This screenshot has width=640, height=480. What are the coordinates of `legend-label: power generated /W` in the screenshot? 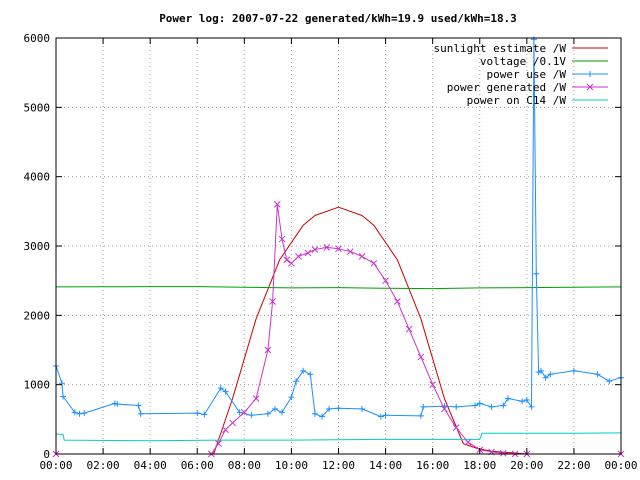 It's located at (507, 87).